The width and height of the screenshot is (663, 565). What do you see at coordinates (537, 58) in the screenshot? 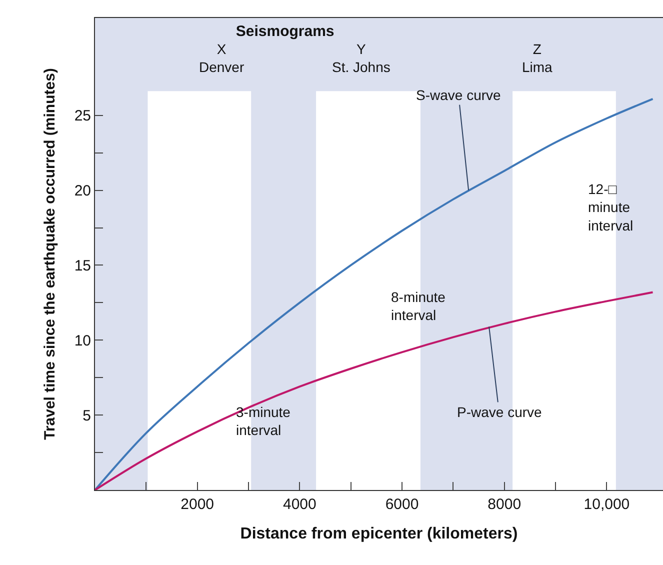
I see `annotation: Z Lima` at bounding box center [537, 58].